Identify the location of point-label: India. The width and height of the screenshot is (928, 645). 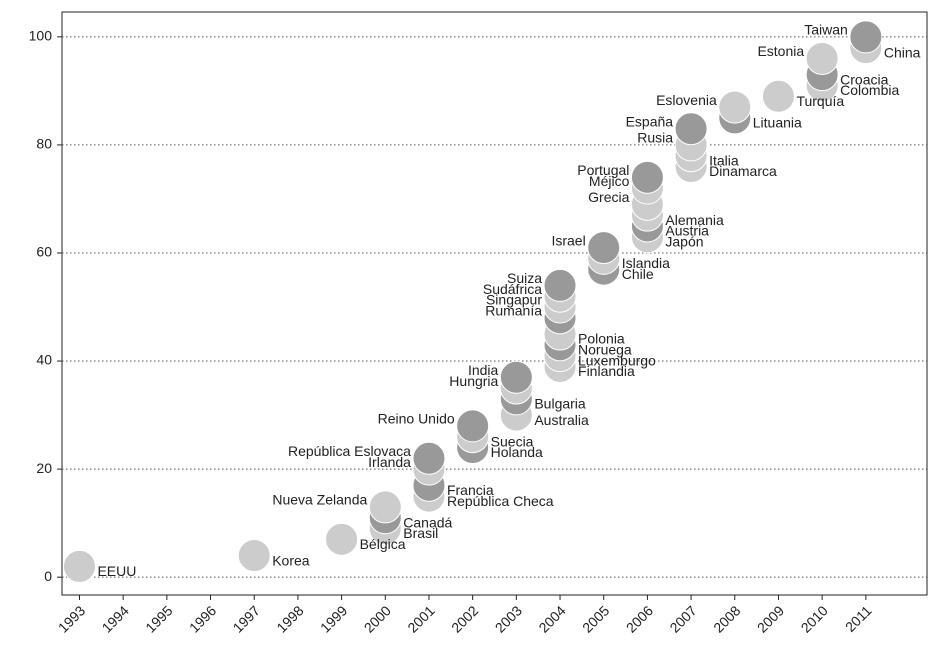
(483, 370).